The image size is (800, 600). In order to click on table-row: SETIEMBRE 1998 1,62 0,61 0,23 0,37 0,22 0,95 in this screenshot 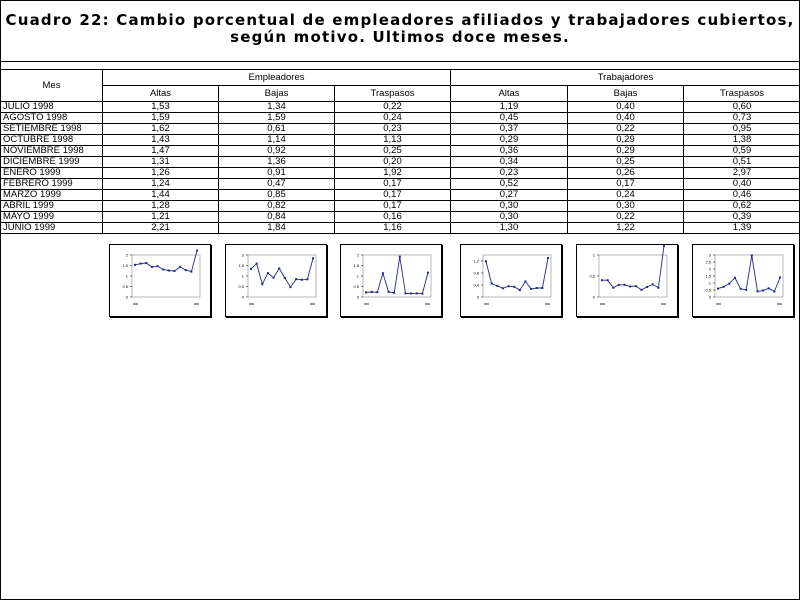, I will do `click(400, 129)`.